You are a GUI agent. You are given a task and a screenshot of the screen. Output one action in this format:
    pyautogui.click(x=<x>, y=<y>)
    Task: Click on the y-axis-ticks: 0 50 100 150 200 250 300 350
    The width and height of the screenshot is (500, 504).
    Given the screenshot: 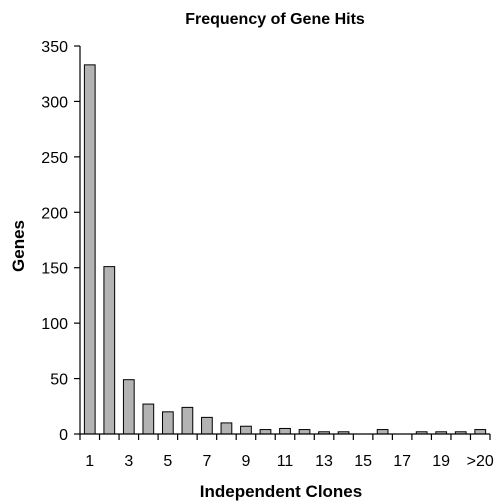 What is the action you would take?
    pyautogui.click(x=60, y=241)
    